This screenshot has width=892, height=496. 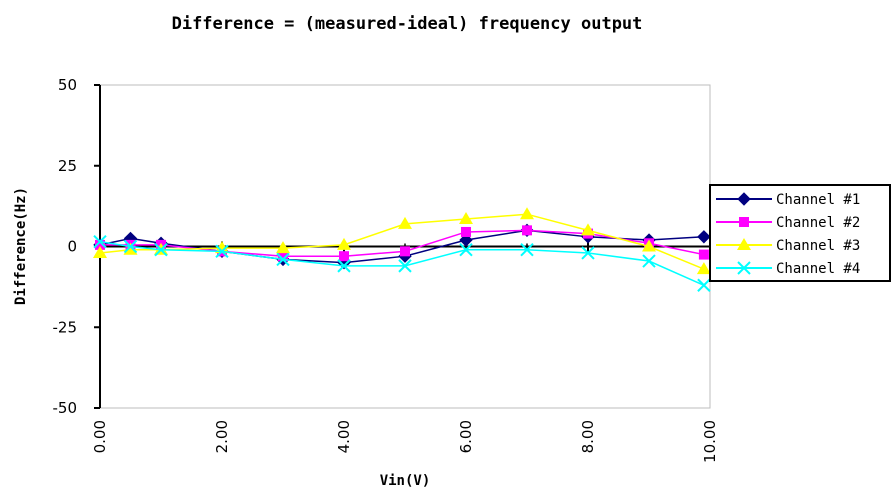 I want to click on x-axis-title: Vin(V), so click(x=405, y=481).